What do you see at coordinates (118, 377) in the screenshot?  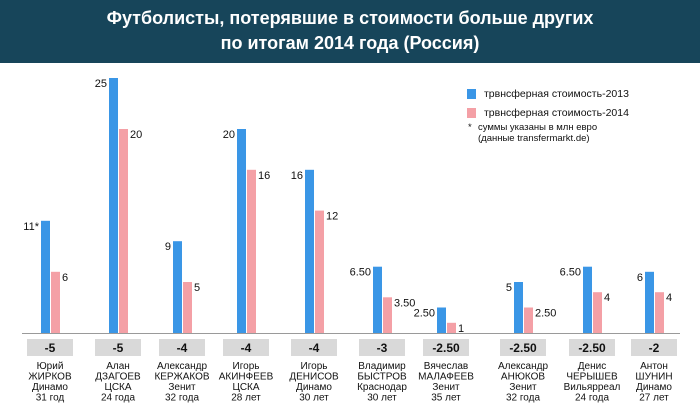 I see `category-label: ДЗАГОЕВ` at bounding box center [118, 377].